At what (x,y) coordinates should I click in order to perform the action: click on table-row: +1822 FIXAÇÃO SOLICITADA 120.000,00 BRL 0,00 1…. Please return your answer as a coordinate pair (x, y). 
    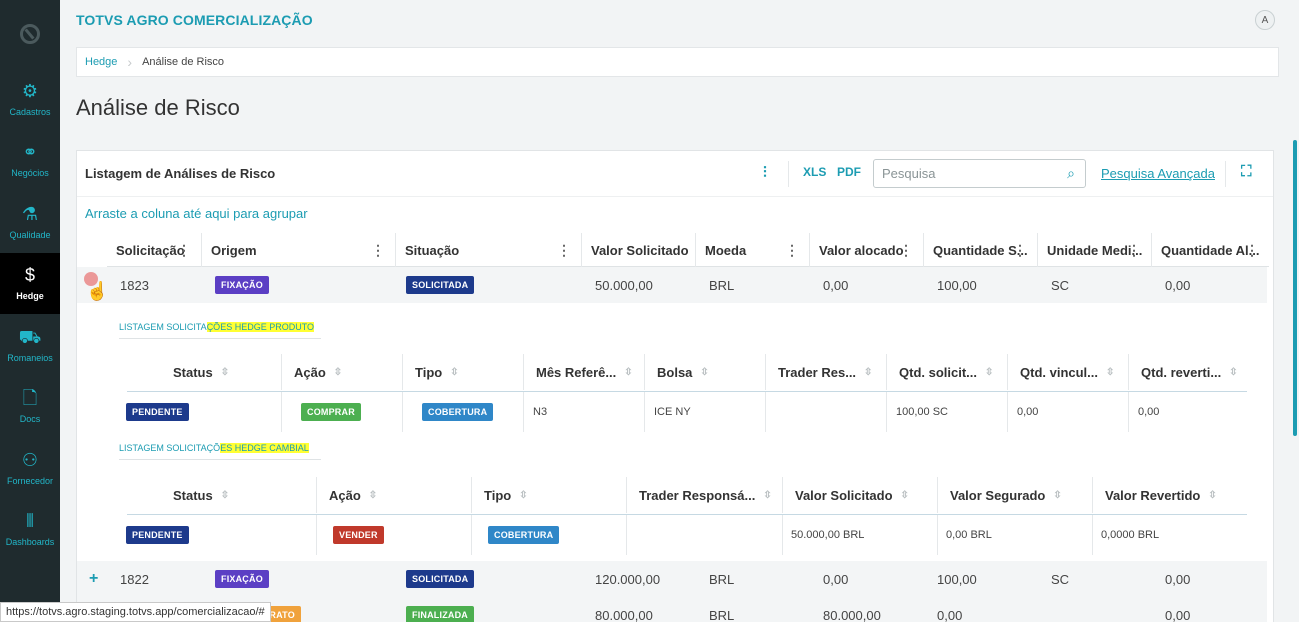
    Looking at the image, I should click on (672, 579).